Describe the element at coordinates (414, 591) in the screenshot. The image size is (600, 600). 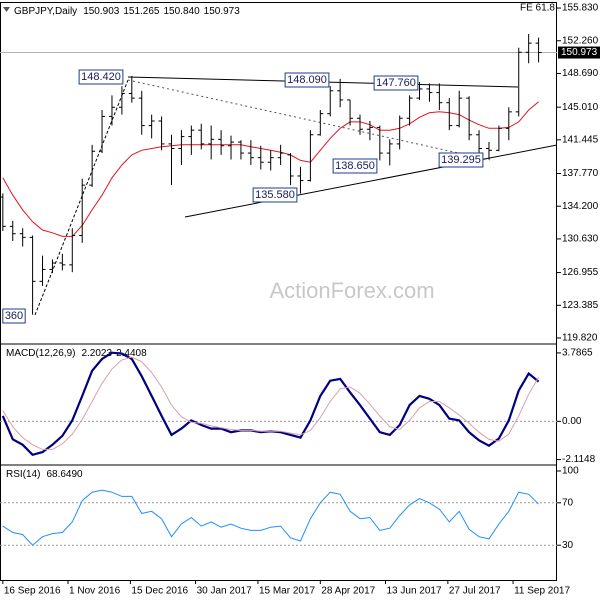
I see `x-tick-label: 13 Jun 2017` at that location.